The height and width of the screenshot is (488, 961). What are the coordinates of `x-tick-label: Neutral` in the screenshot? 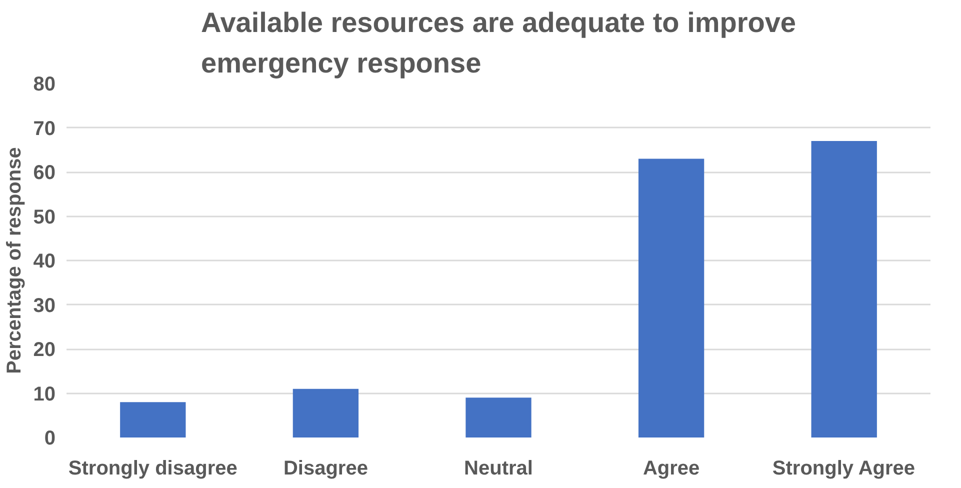 It's located at (498, 469).